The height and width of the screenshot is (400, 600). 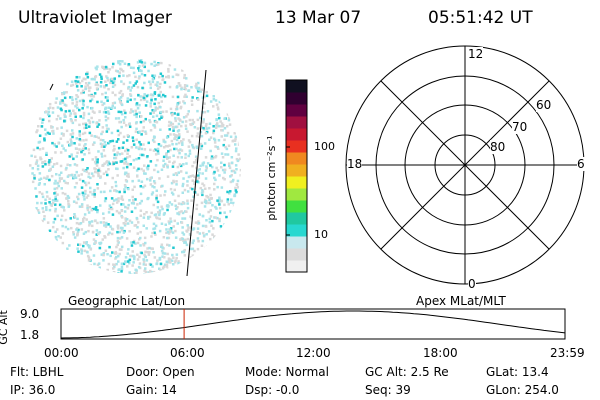 I want to click on status-door: Door: Open, so click(x=160, y=372).